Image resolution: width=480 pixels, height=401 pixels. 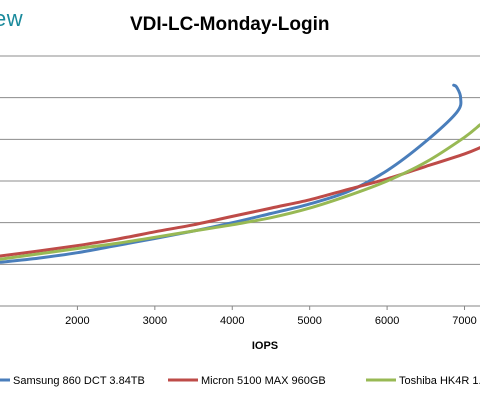 I want to click on legend-label-1: Samsung 860 DCT 3.84TB, so click(x=79, y=381).